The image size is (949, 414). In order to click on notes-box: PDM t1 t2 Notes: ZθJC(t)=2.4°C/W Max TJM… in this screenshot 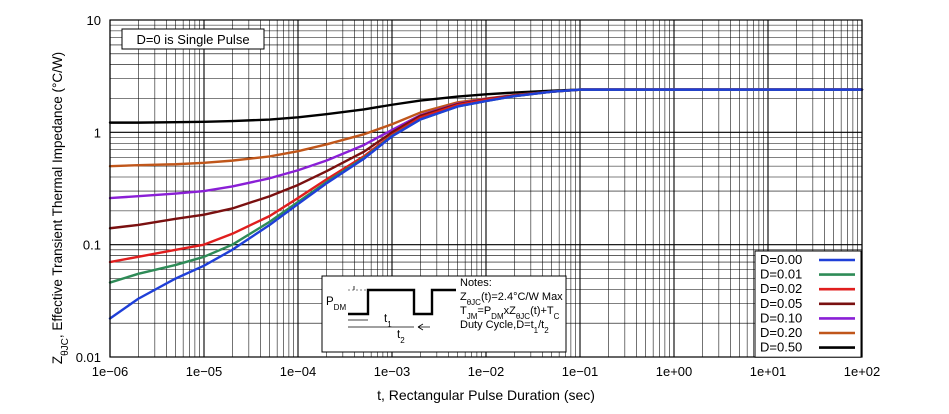, I will do `click(444, 314)`.